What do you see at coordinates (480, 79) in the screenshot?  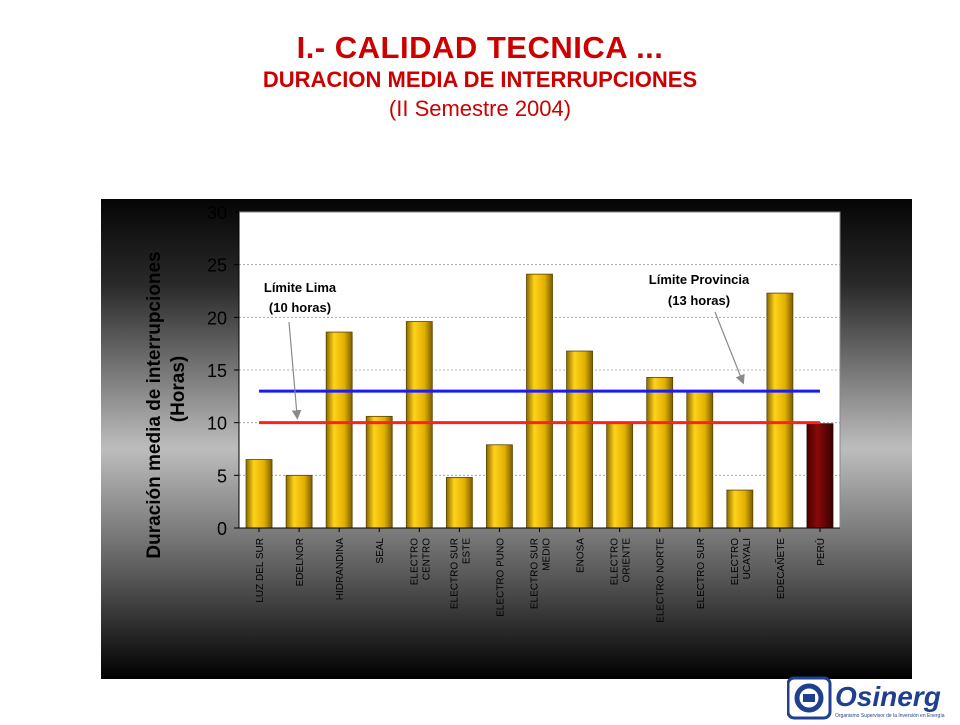 I see `page-subtitle: DURACION MEDIA DE INTERRUPCIONES` at bounding box center [480, 79].